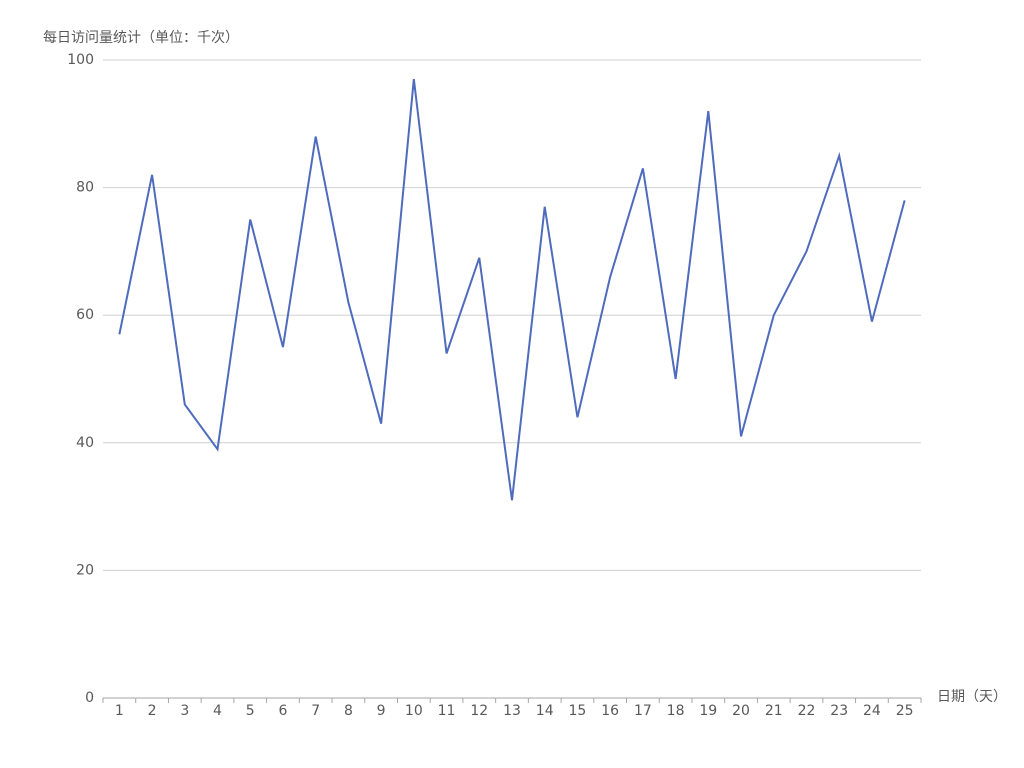 This screenshot has height=768, width=1024. Describe the element at coordinates (250, 711) in the screenshot. I see `x-tick-label: 5` at that location.